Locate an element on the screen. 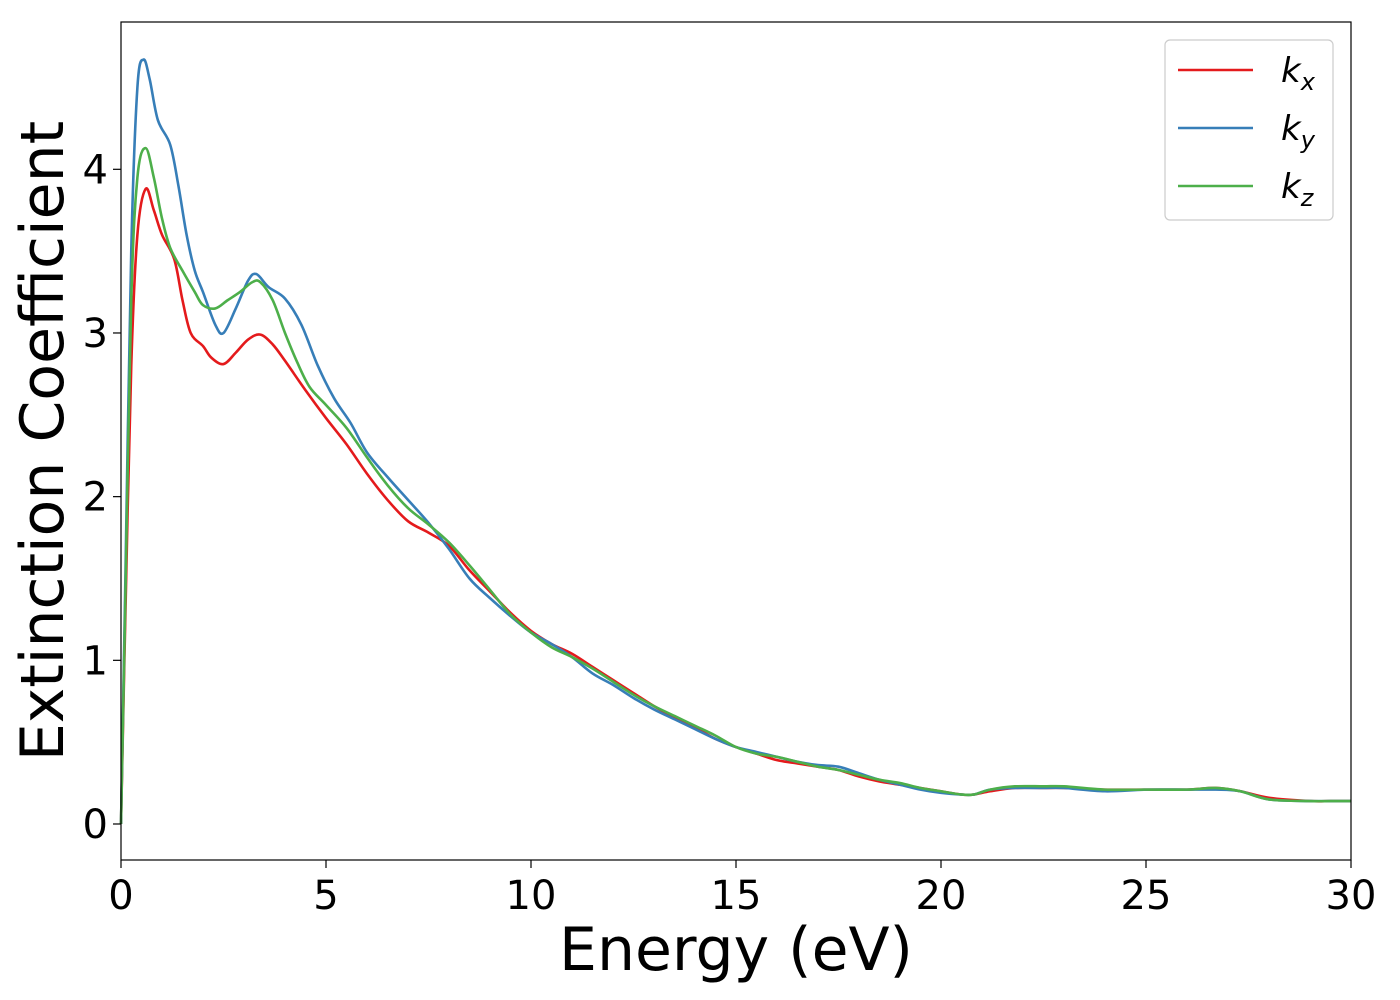  x-tick-label: 5 is located at coordinates (325, 896).